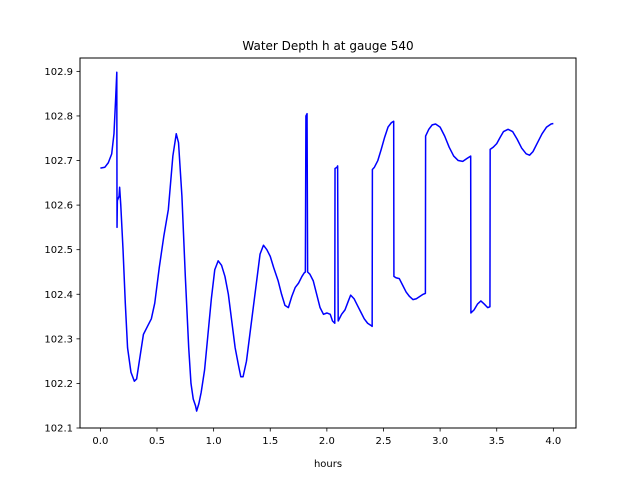  What do you see at coordinates (58, 250) in the screenshot?
I see `y-tick-label: 102.5` at bounding box center [58, 250].